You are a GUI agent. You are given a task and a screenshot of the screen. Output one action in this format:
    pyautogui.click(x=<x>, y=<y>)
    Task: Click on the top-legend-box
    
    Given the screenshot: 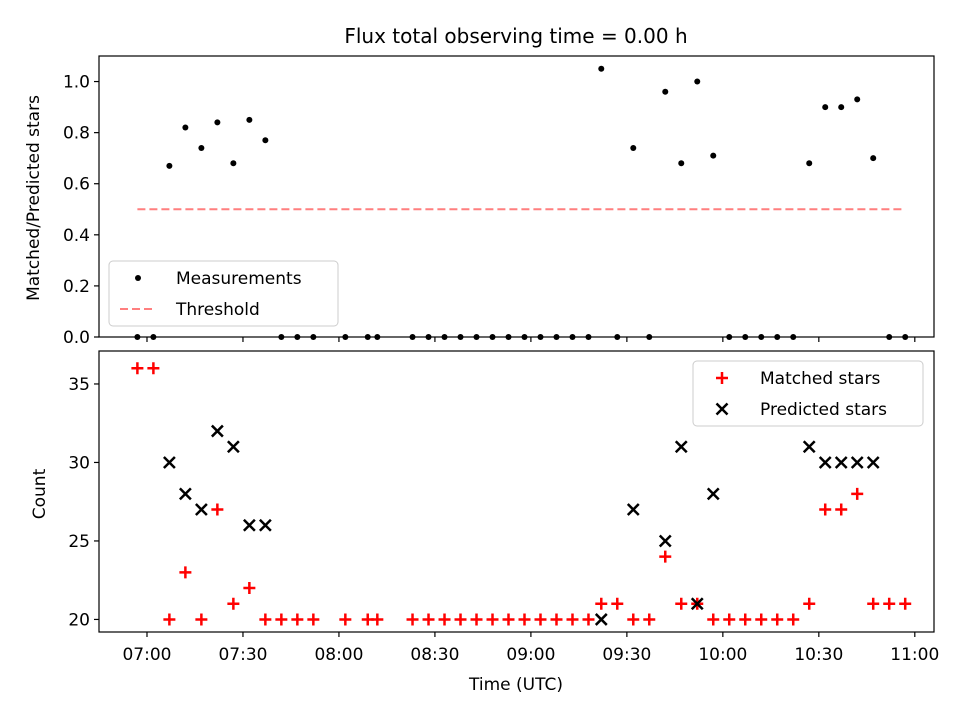 What is the action you would take?
    pyautogui.click(x=223, y=293)
    